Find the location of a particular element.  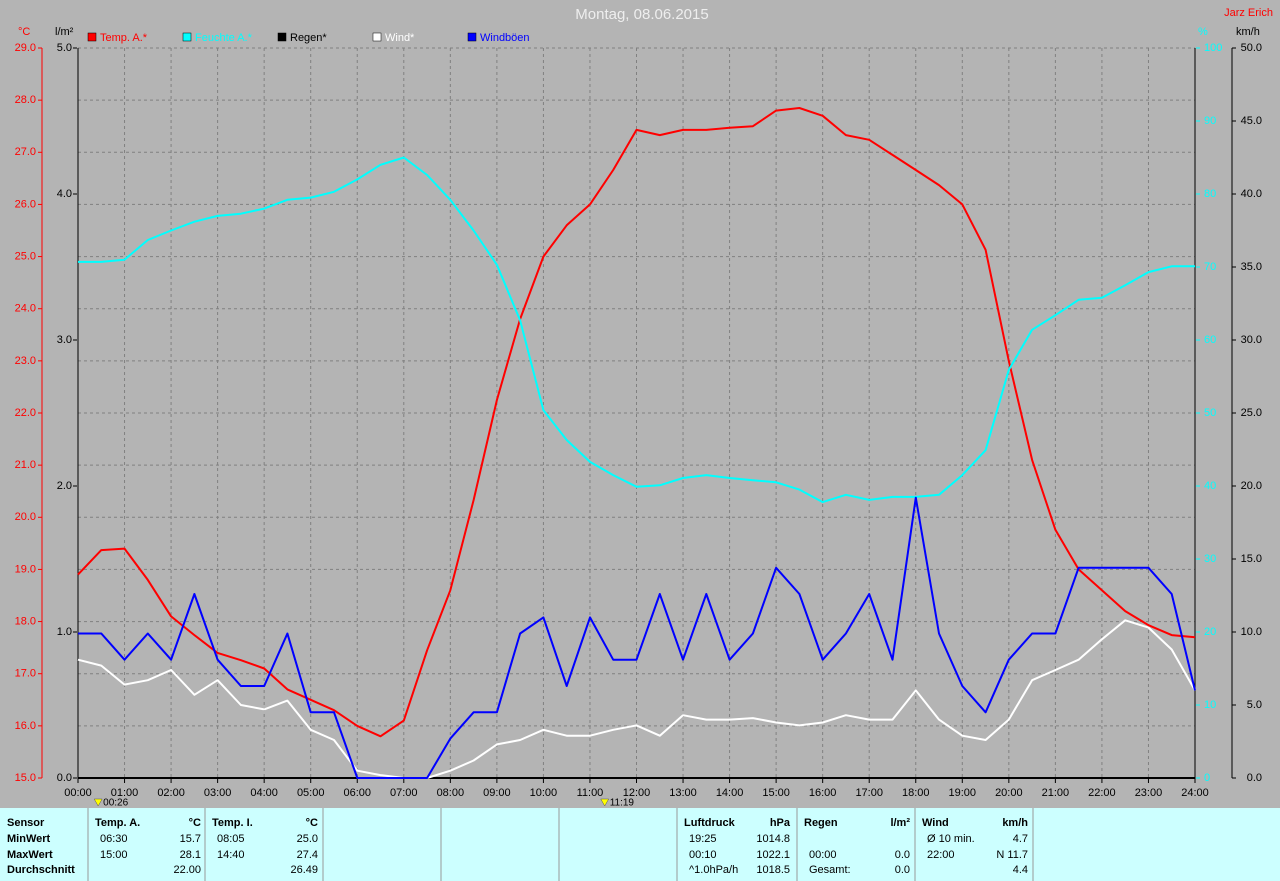

y-tick-label: 22.0 is located at coordinates (25, 413).